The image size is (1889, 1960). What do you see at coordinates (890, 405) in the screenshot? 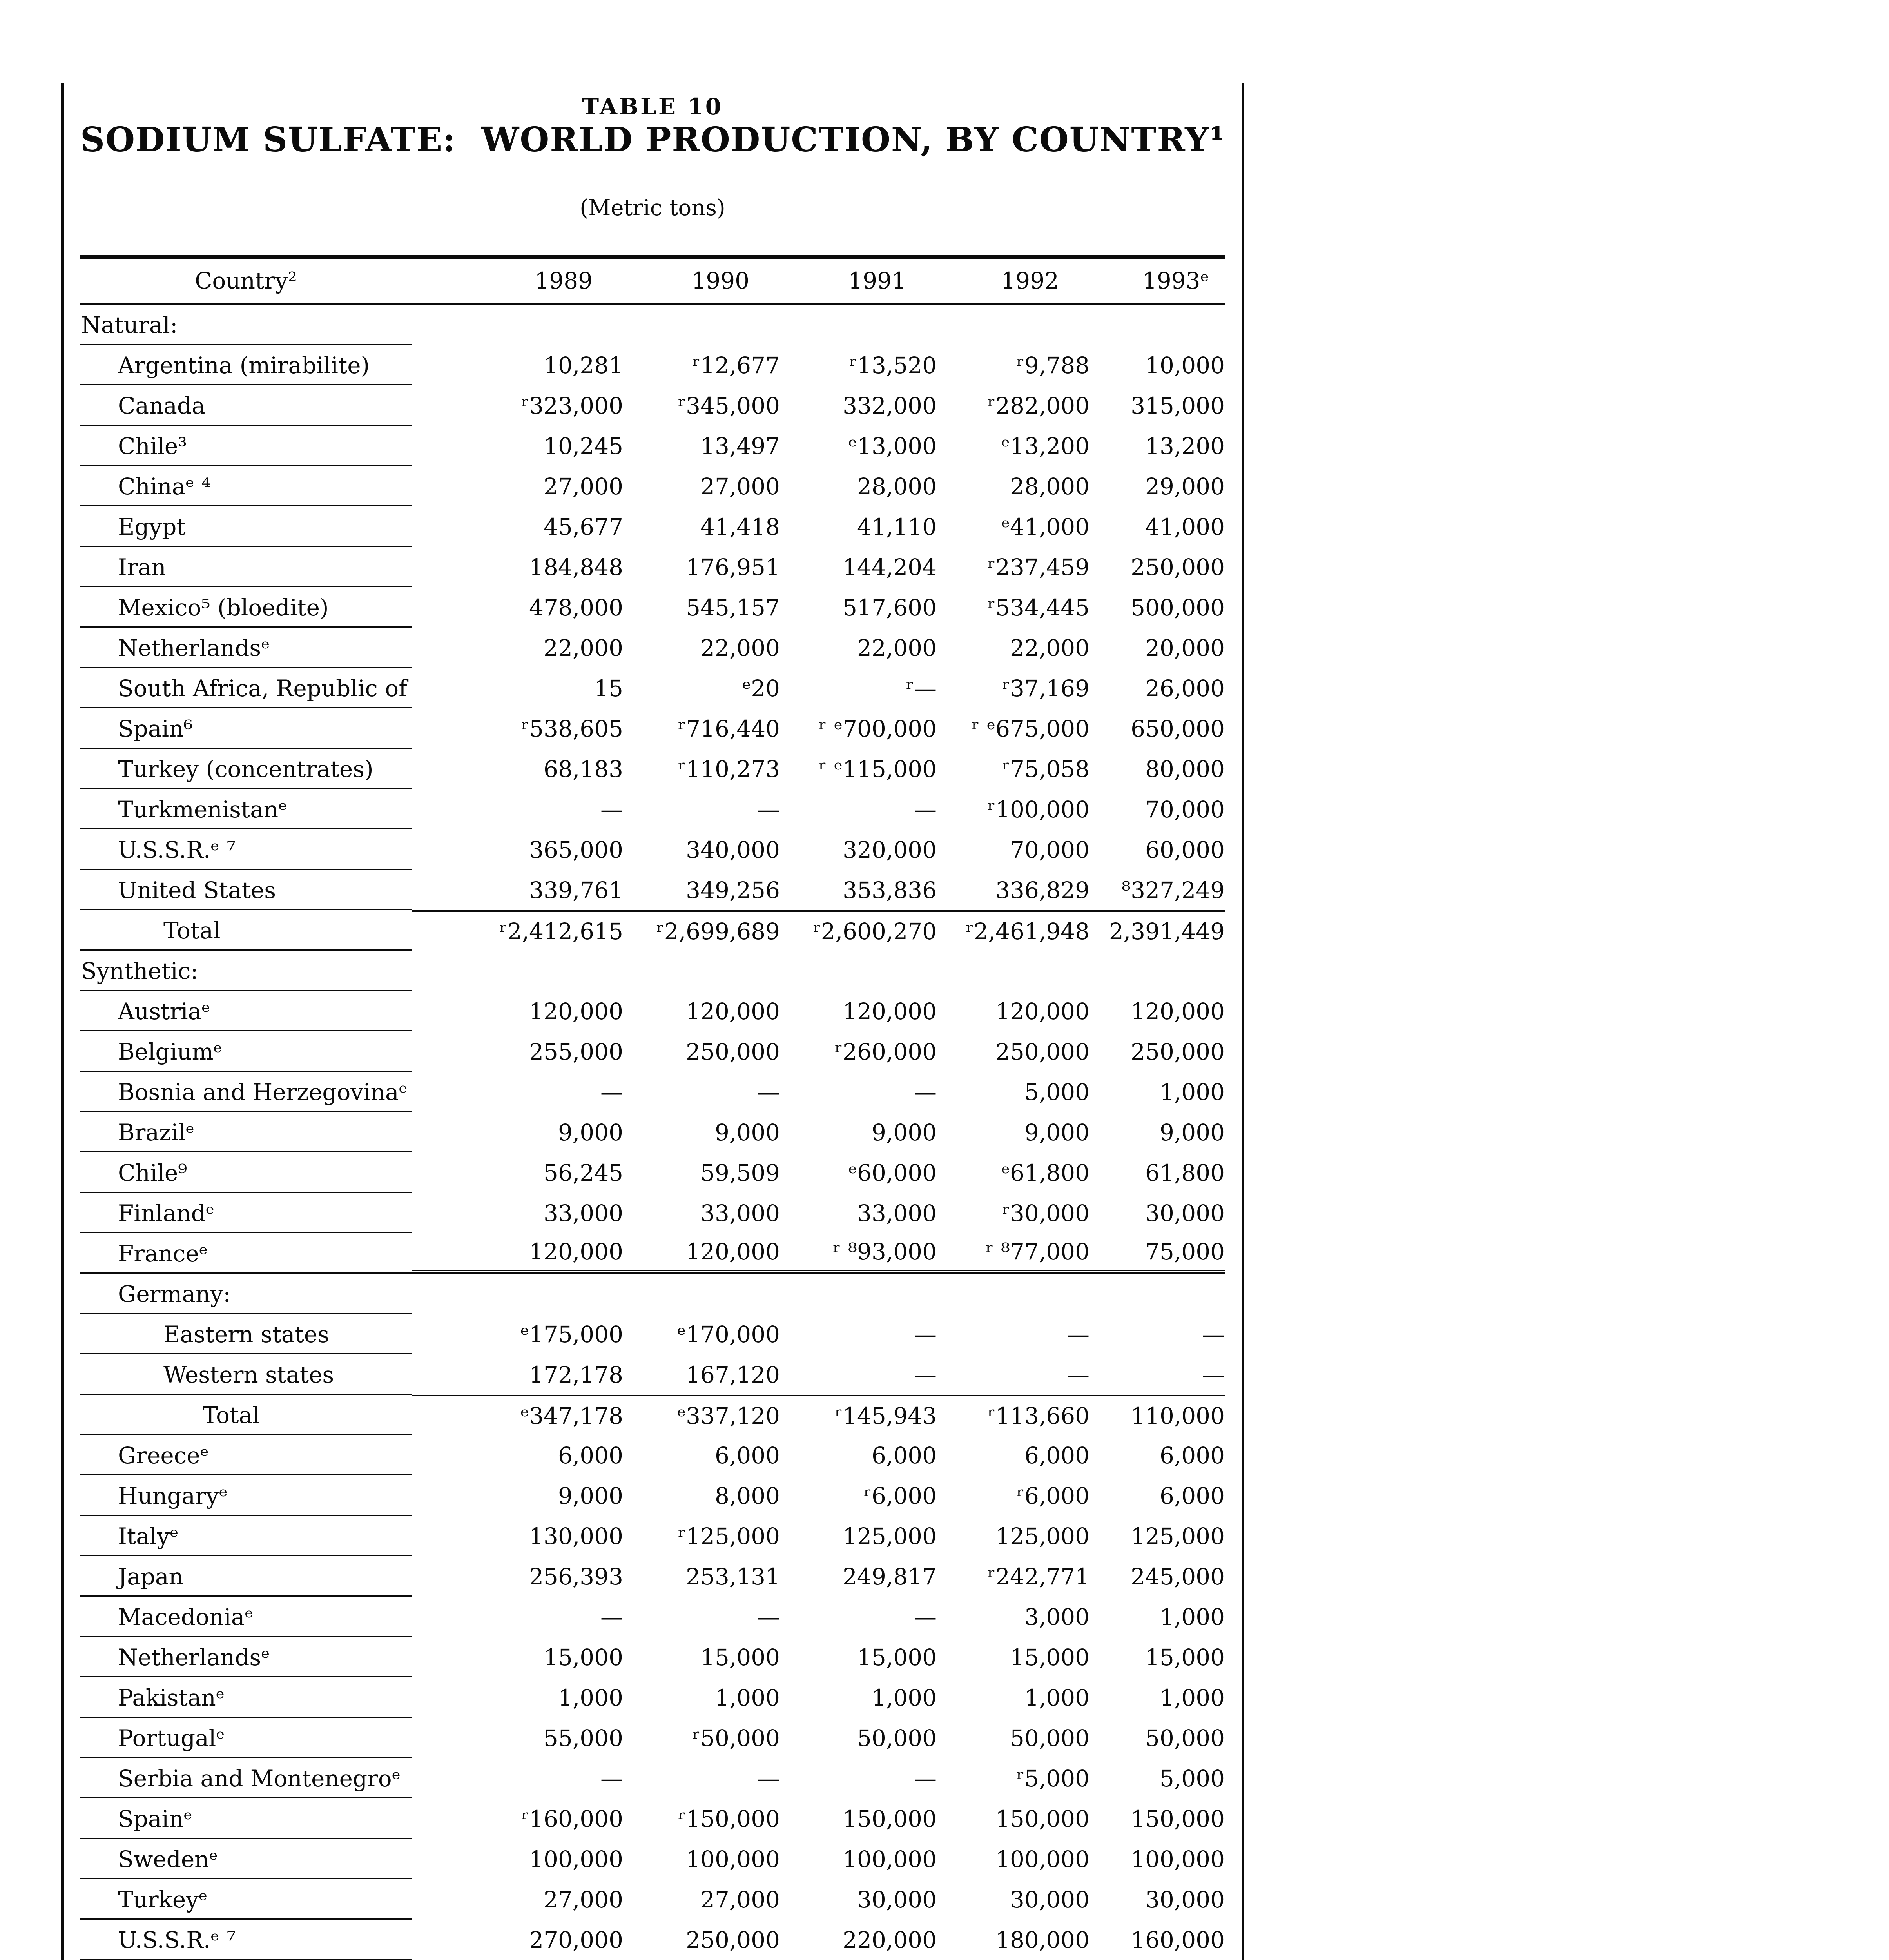
I see `value-cell: 332,000` at bounding box center [890, 405].